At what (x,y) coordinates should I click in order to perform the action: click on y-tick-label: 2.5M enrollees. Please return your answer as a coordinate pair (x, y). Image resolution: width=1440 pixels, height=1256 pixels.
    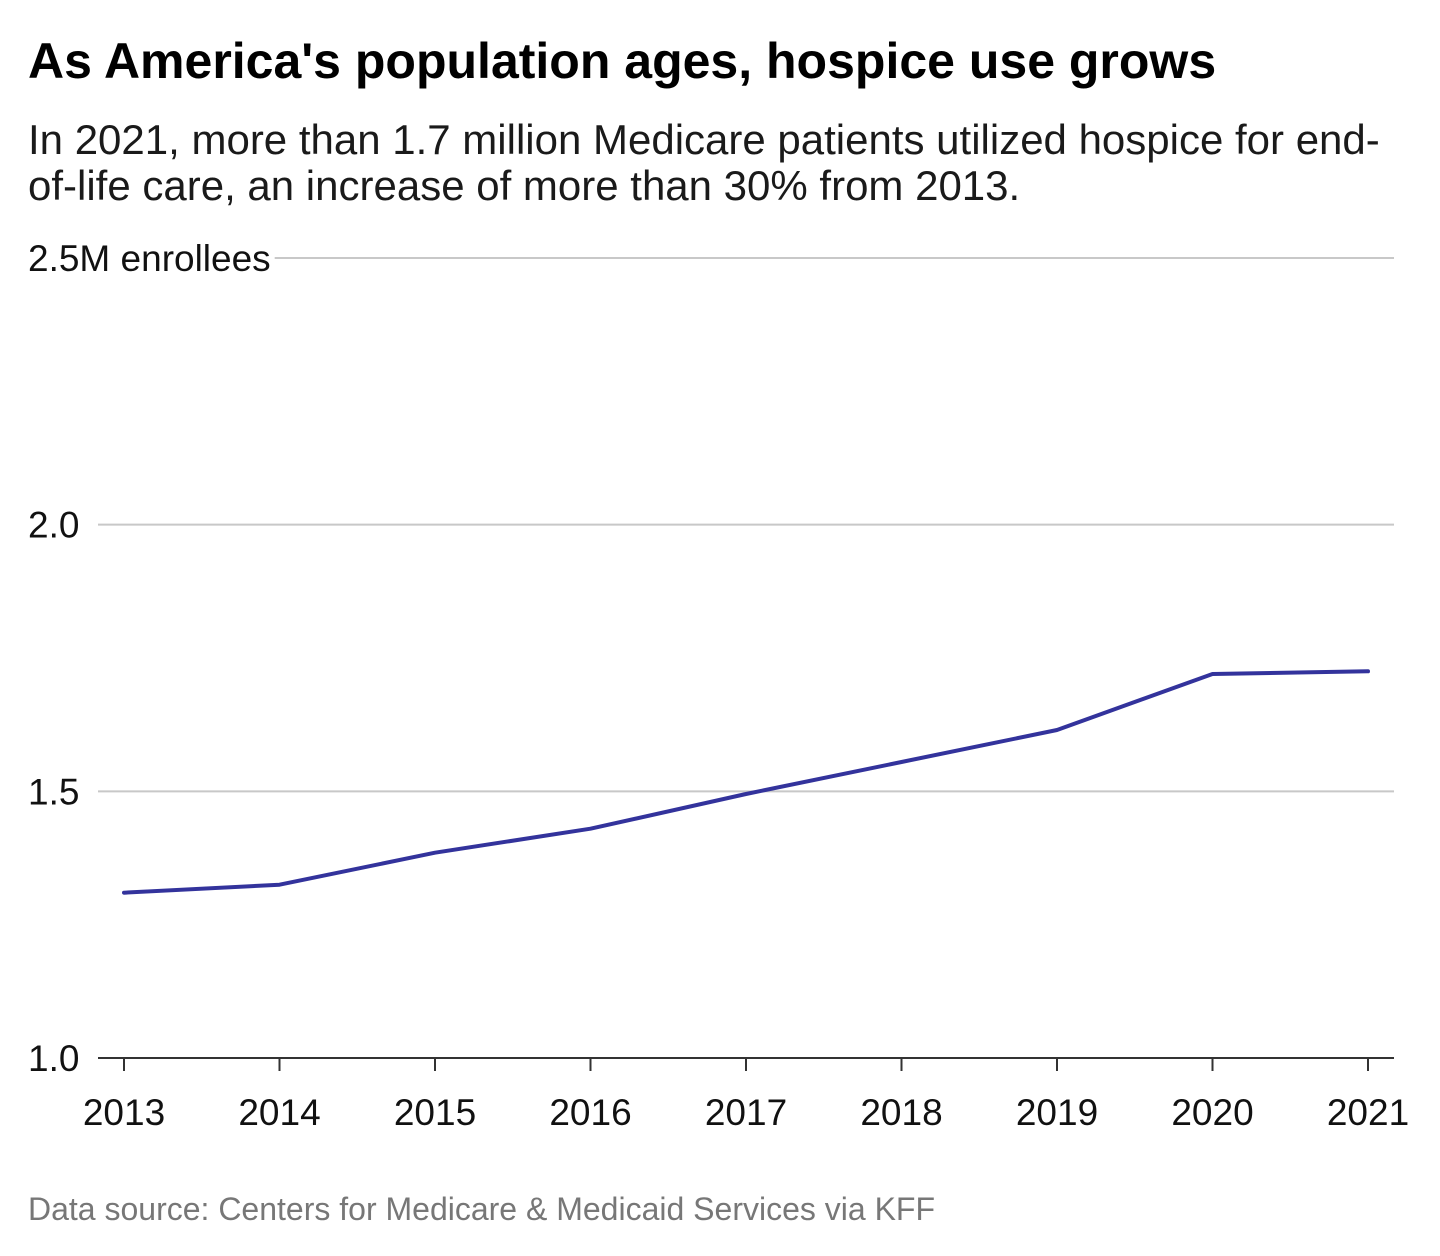
    Looking at the image, I should click on (149, 258).